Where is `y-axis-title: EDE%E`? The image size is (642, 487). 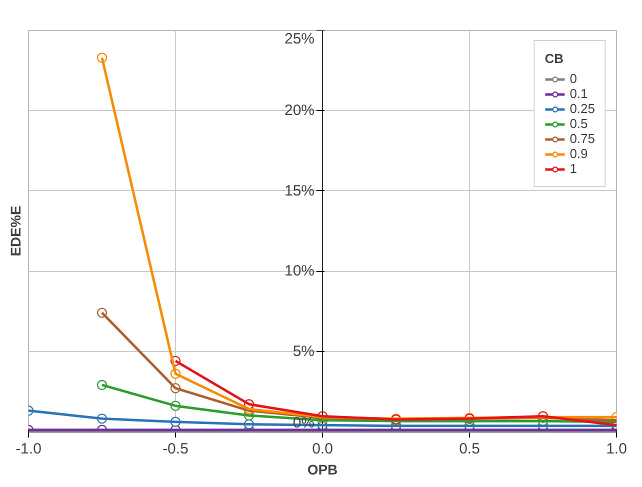
y-axis-title: EDE%E is located at coordinates (16, 231).